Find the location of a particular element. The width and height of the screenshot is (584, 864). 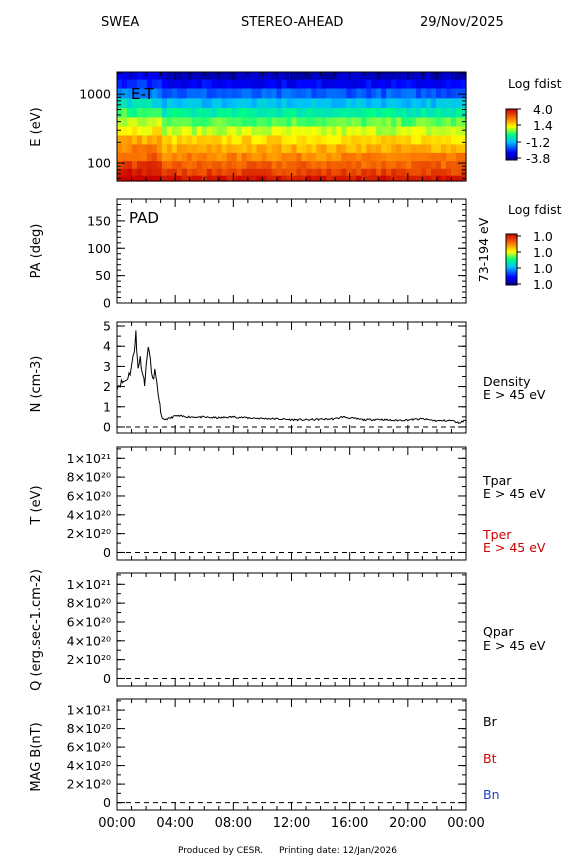

et-colorbar-tick-label: -1.2 is located at coordinates (538, 142).